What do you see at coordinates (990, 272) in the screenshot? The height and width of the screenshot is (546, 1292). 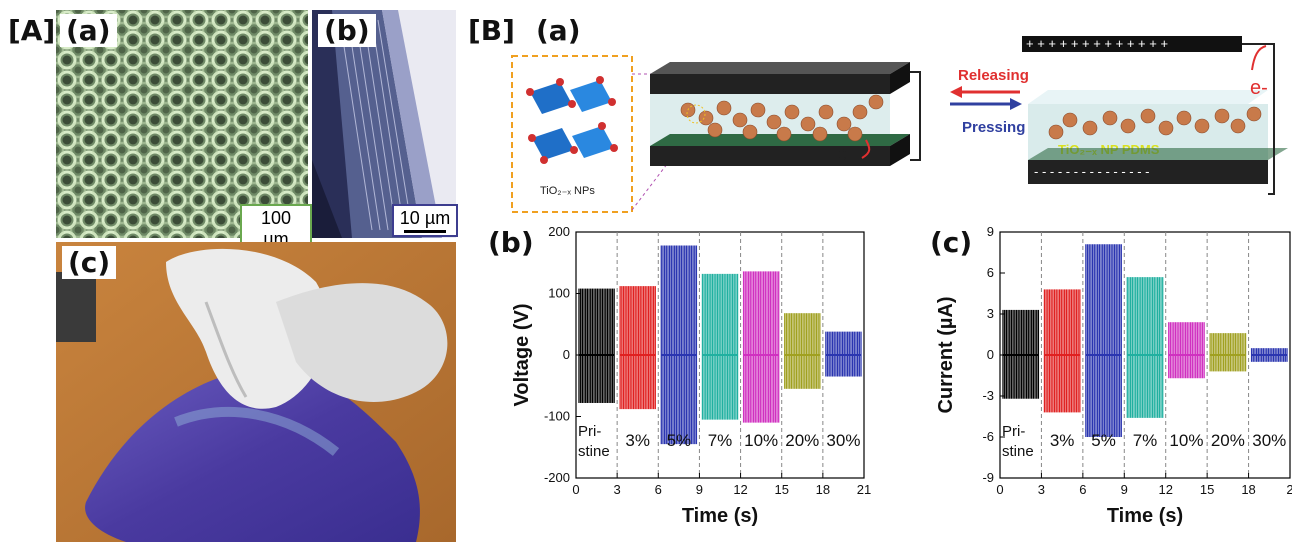 I see `y-tick-label: 6` at bounding box center [990, 272].